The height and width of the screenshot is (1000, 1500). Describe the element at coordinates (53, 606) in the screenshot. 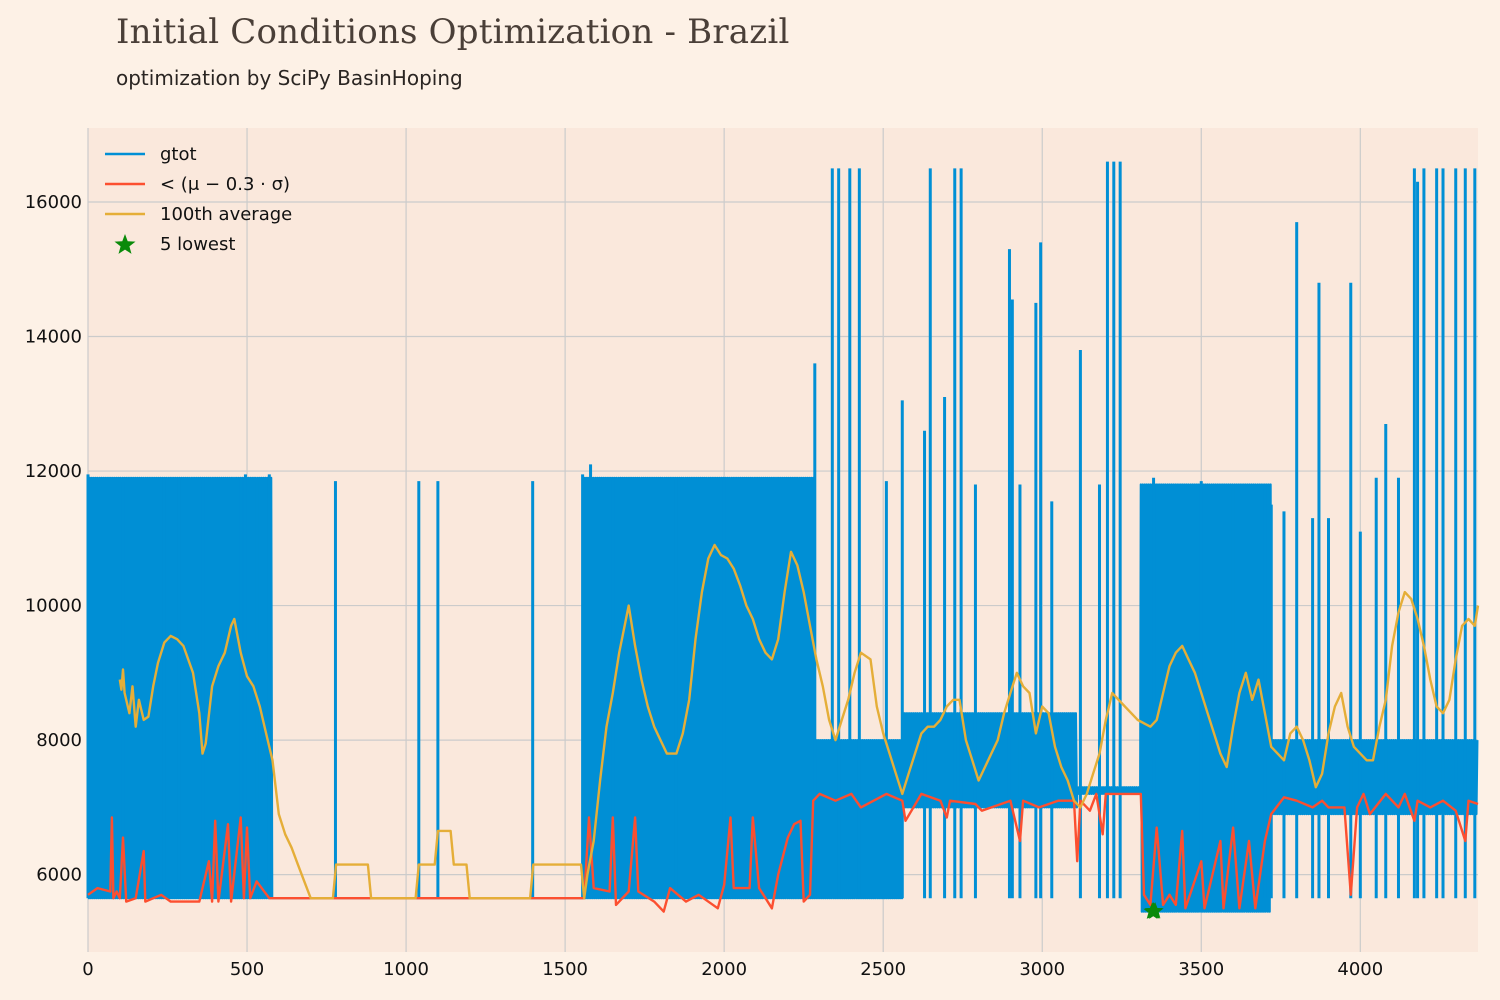

I see `y-tick-label: 10000` at that location.